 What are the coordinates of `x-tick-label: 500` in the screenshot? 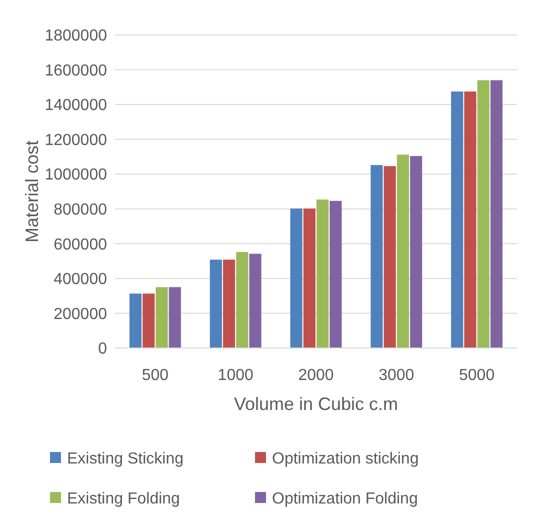 It's located at (155, 375).